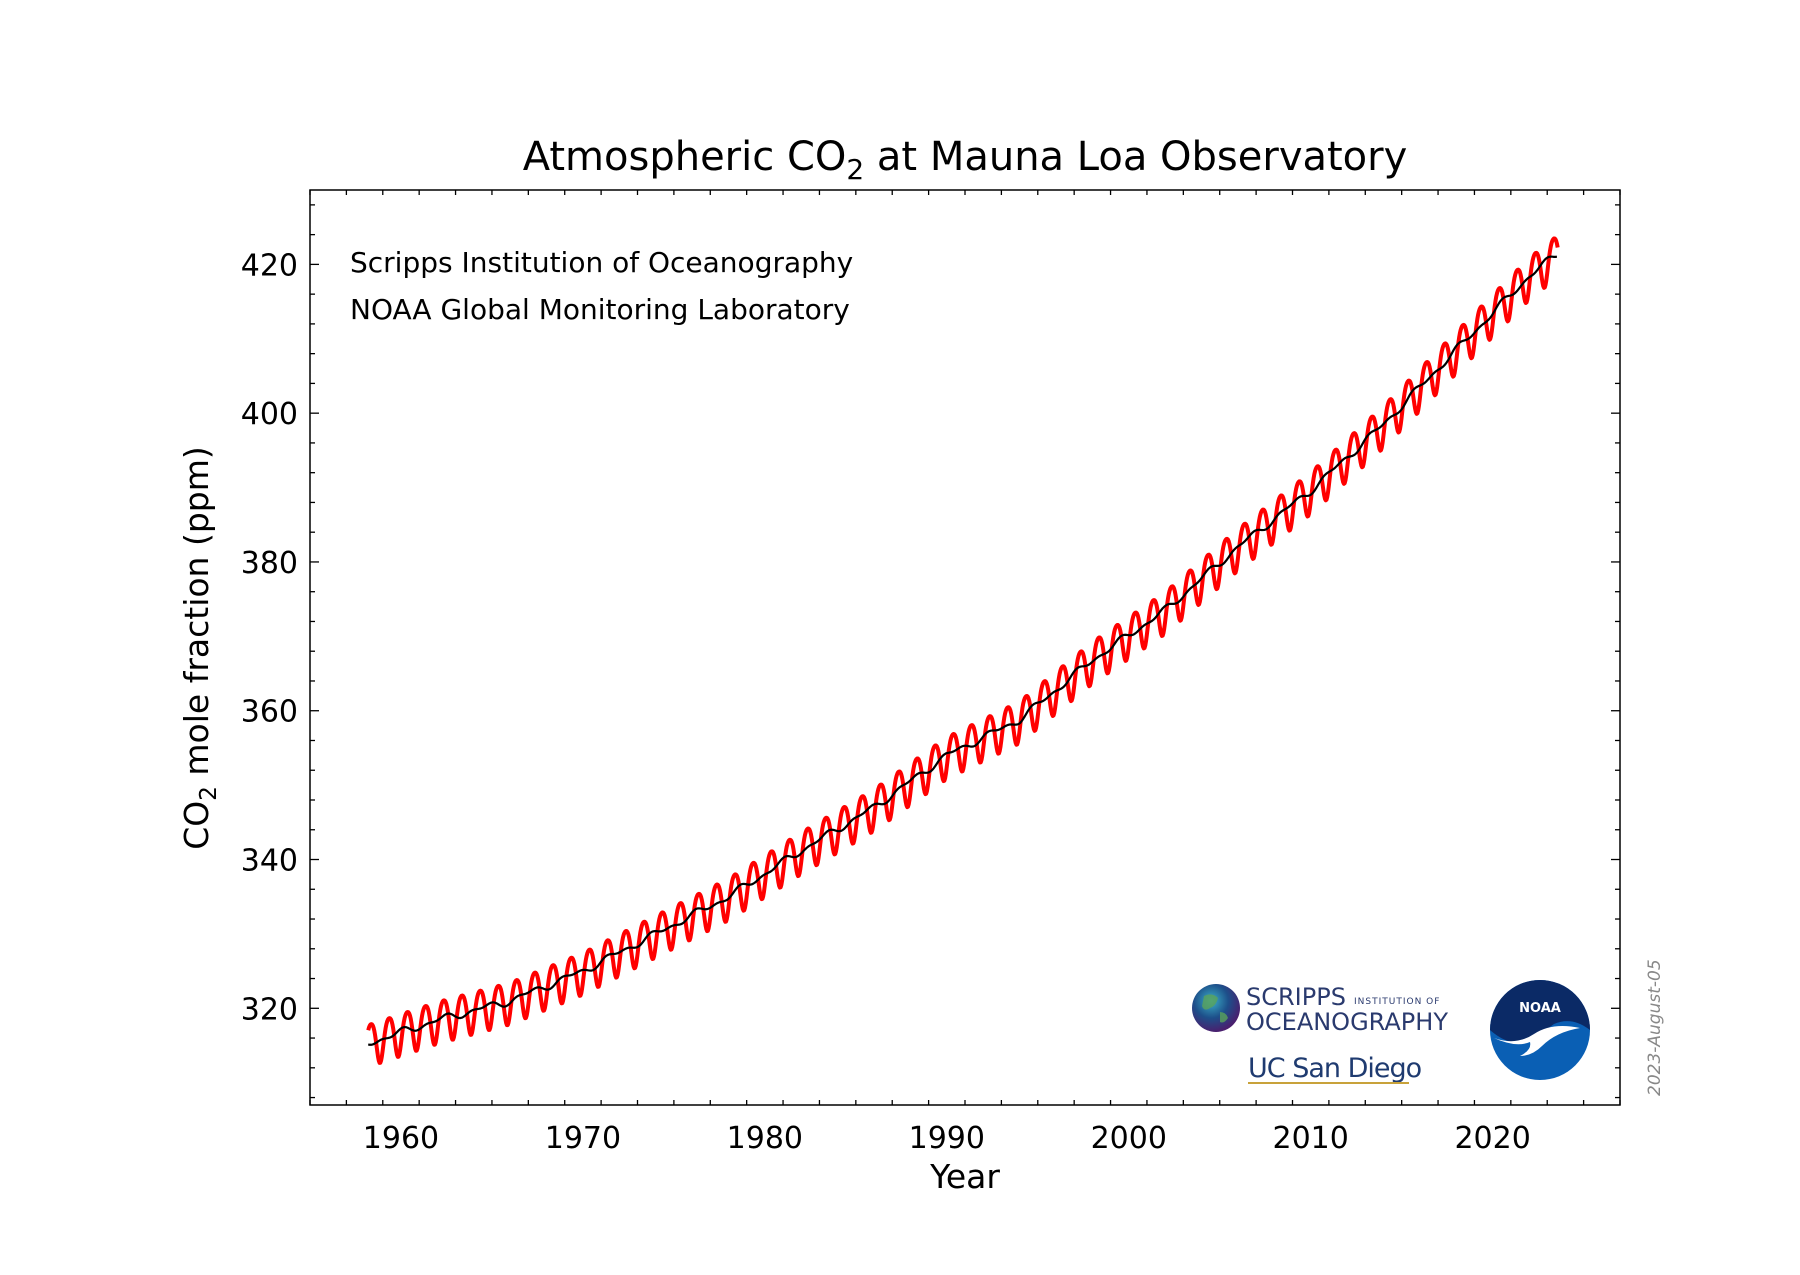 The width and height of the screenshot is (1800, 1275). Describe the element at coordinates (1397, 1002) in the screenshot. I see `scripps-logo-small: INSTITUTION OF` at that location.